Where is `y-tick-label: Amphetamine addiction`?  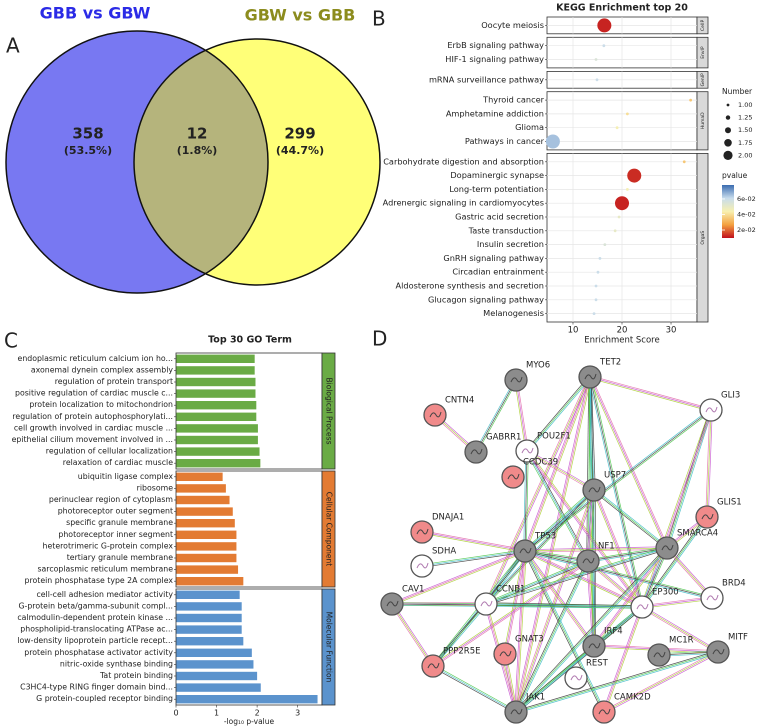 y-tick-label: Amphetamine addiction is located at coordinates (495, 113).